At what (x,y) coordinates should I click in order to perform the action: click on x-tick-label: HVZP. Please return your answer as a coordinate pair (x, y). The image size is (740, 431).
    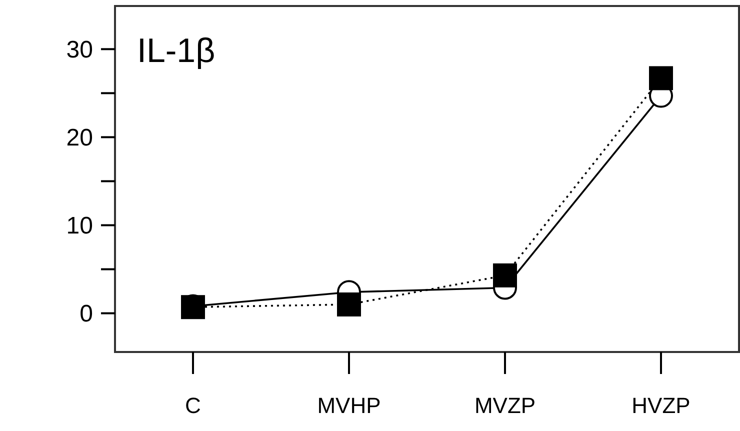
    Looking at the image, I should click on (661, 405).